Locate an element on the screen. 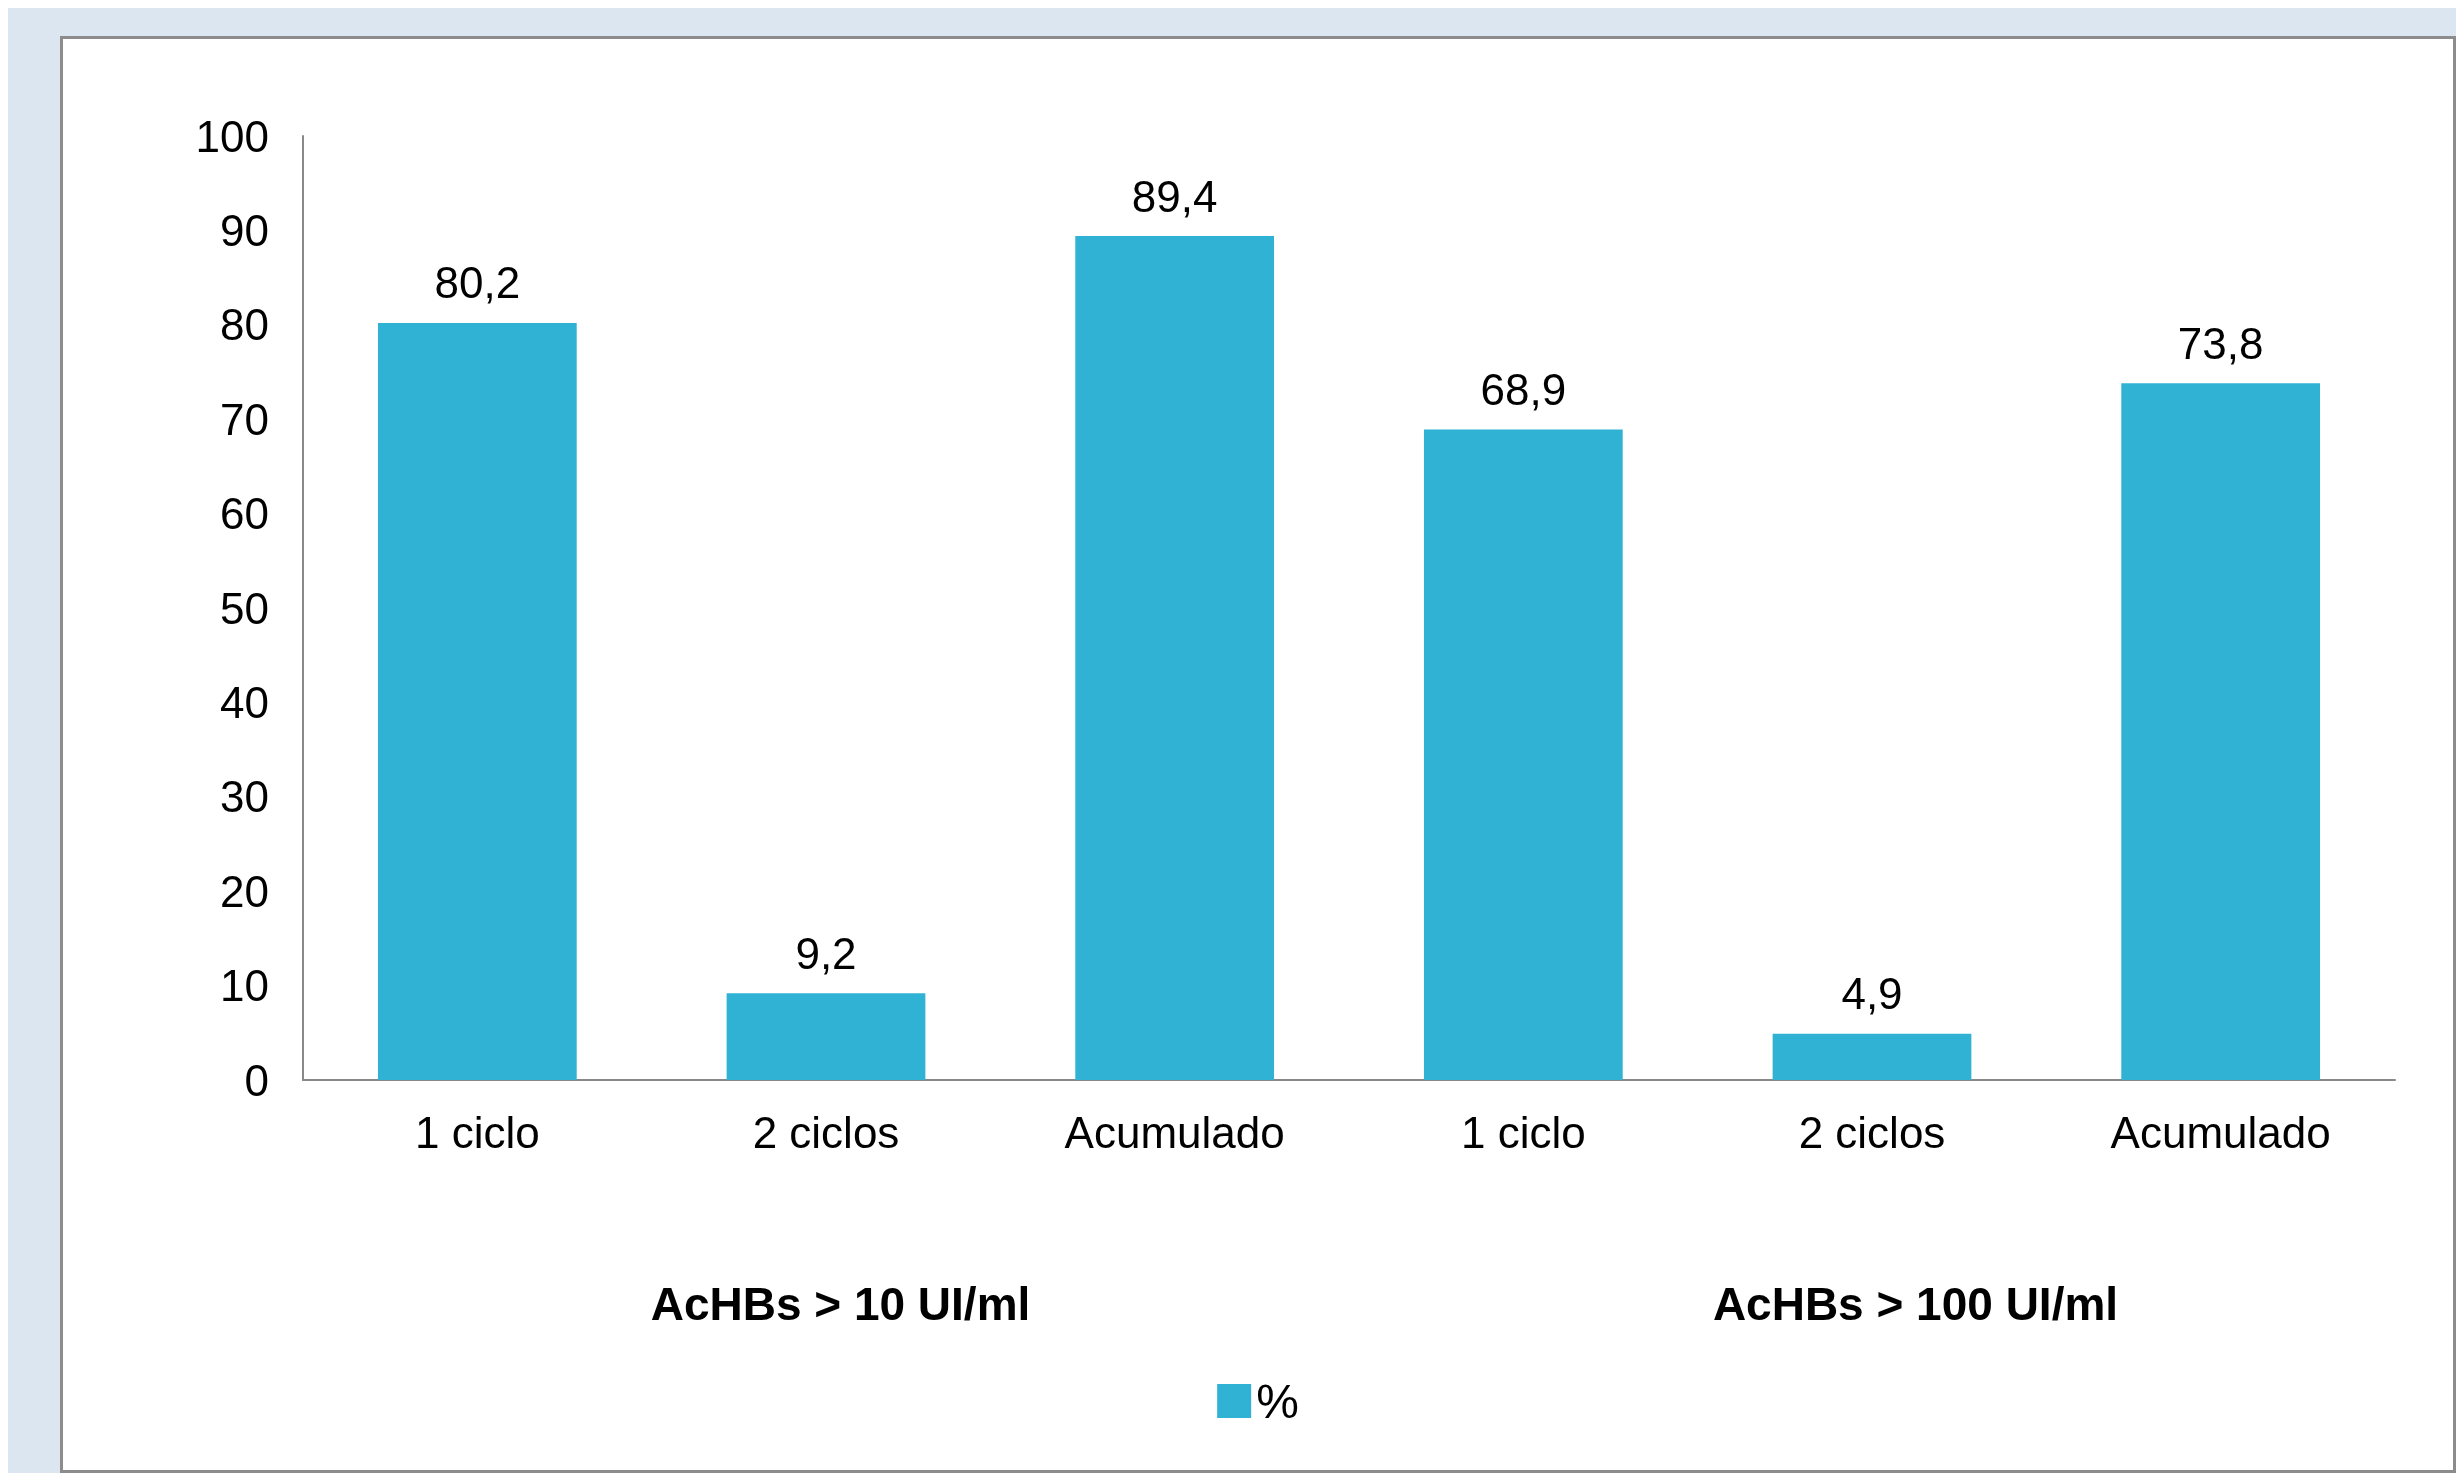  y-tick-label: 90 is located at coordinates (244, 230).